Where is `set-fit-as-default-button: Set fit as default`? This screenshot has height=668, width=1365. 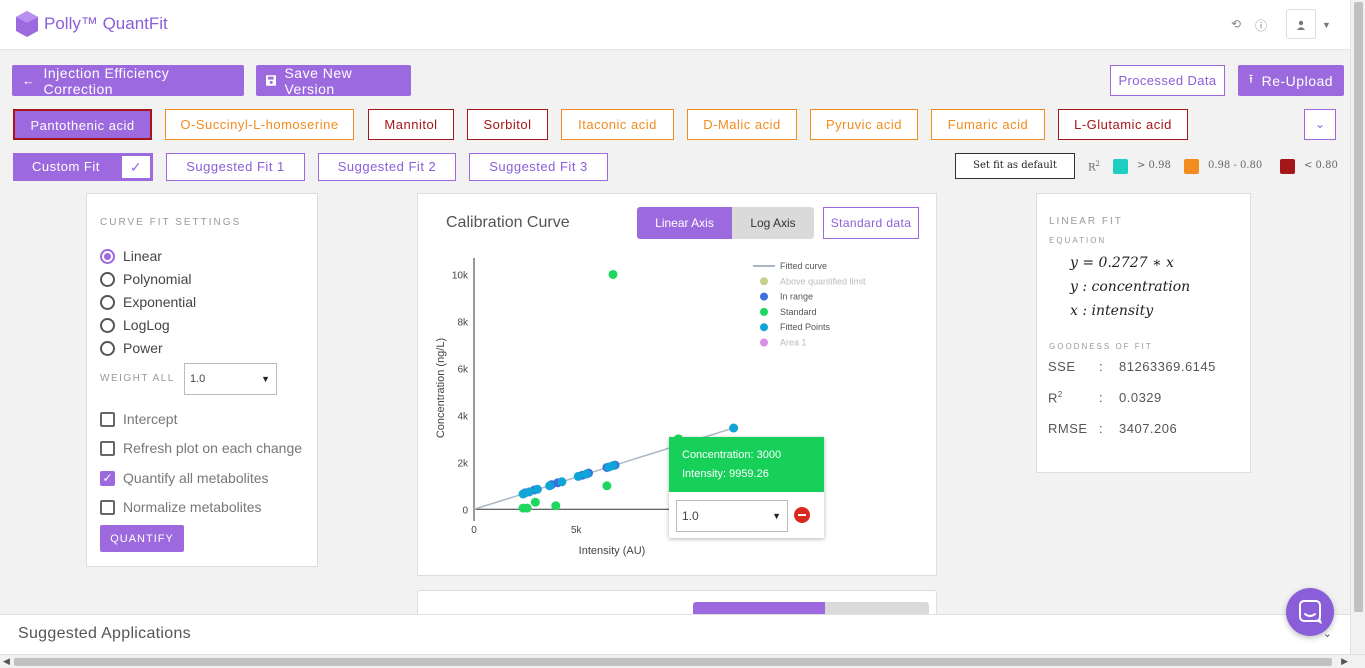
set-fit-as-default-button: Set fit as default is located at coordinates (1015, 166).